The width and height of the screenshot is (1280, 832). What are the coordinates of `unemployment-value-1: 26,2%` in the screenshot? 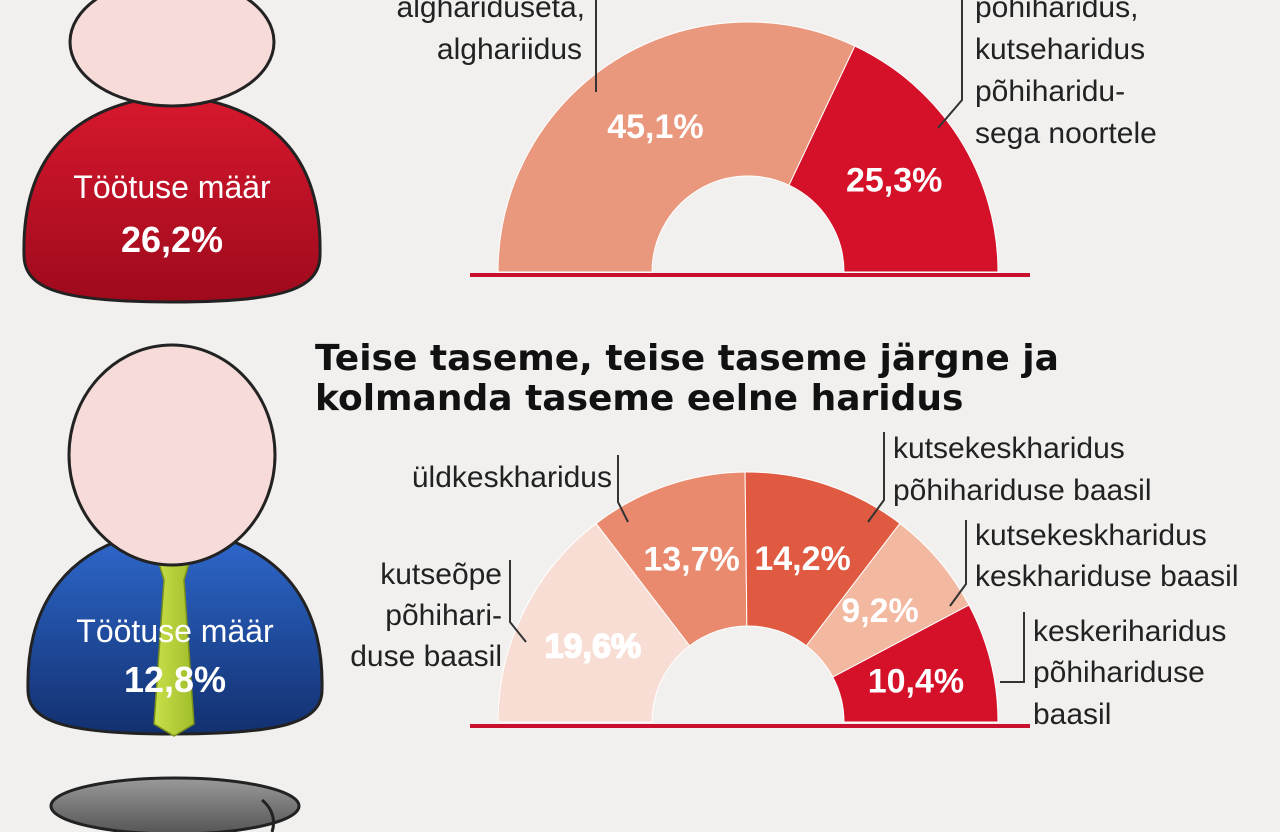 It's located at (172, 239).